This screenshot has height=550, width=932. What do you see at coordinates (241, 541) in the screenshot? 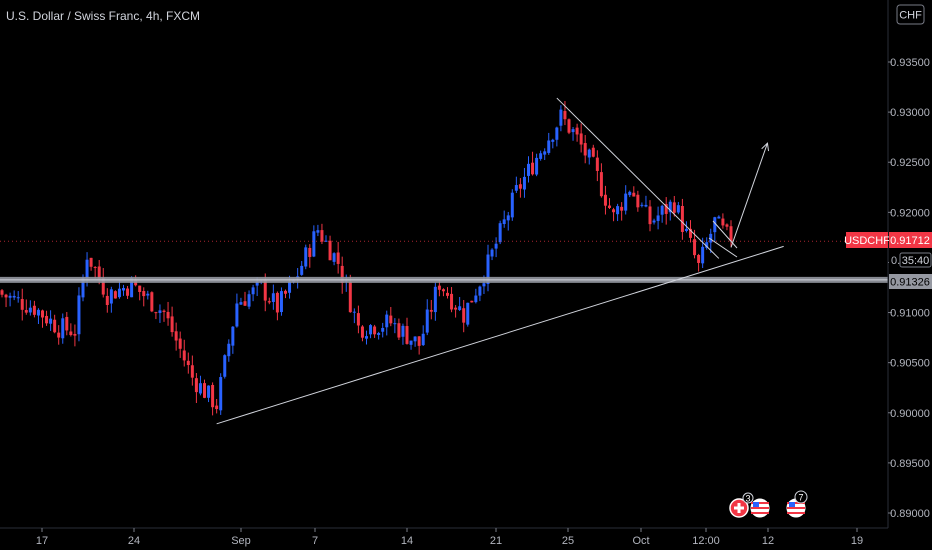
I see `time-tick-label: Sep` at bounding box center [241, 541].